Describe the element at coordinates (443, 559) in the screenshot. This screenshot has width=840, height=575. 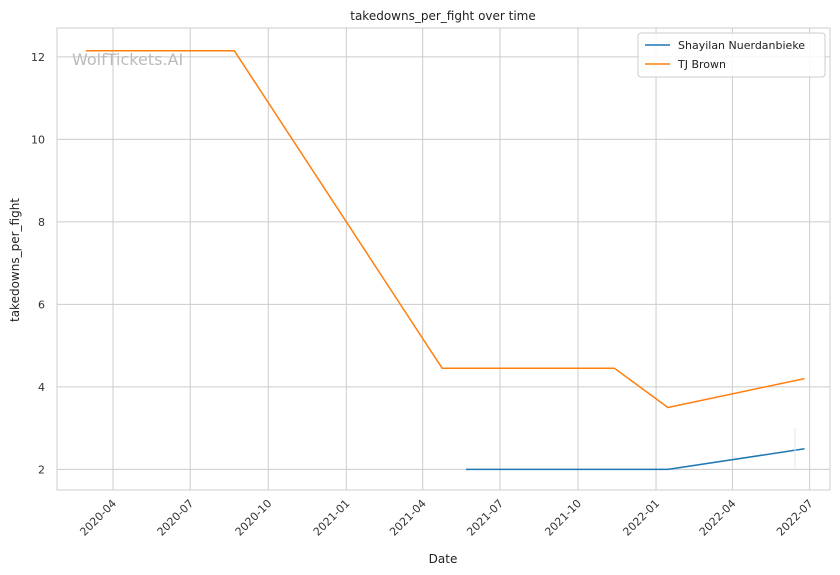
I see `x-axis-label: Date` at that location.